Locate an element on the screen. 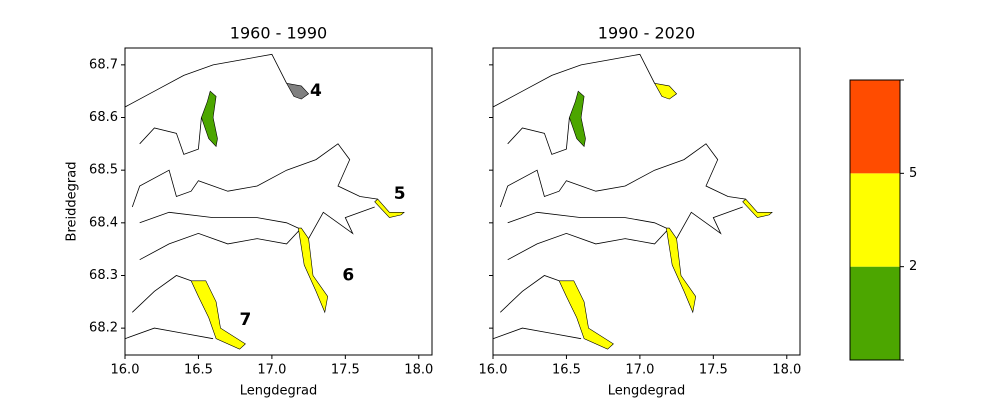  y-axis-label: Breiddegrad is located at coordinates (72, 202).